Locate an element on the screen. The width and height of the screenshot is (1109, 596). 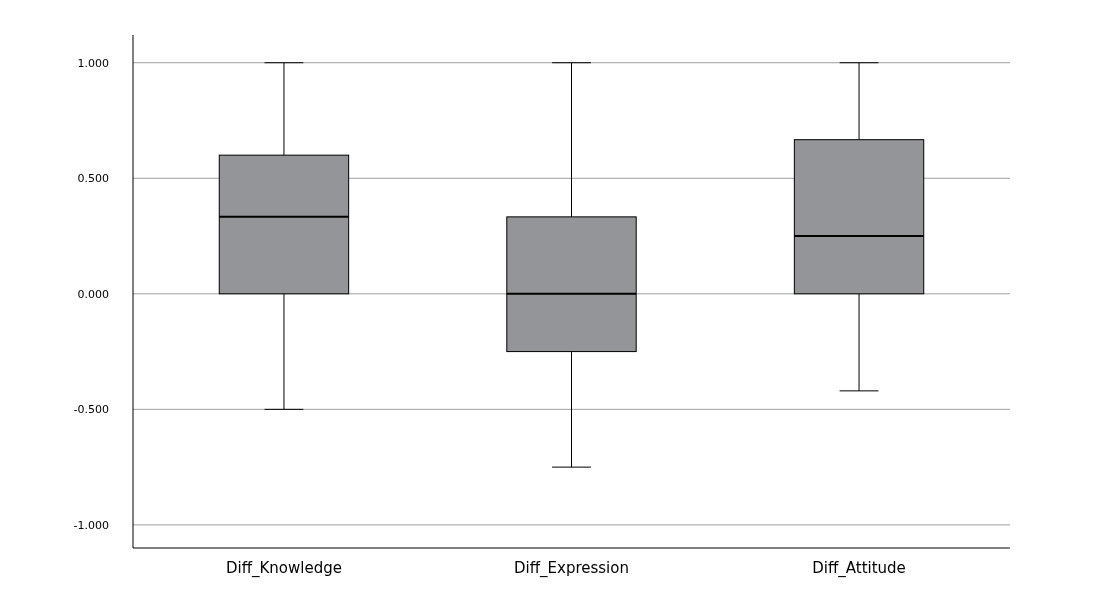
y-tick-label: -1.000 is located at coordinates (91, 525).